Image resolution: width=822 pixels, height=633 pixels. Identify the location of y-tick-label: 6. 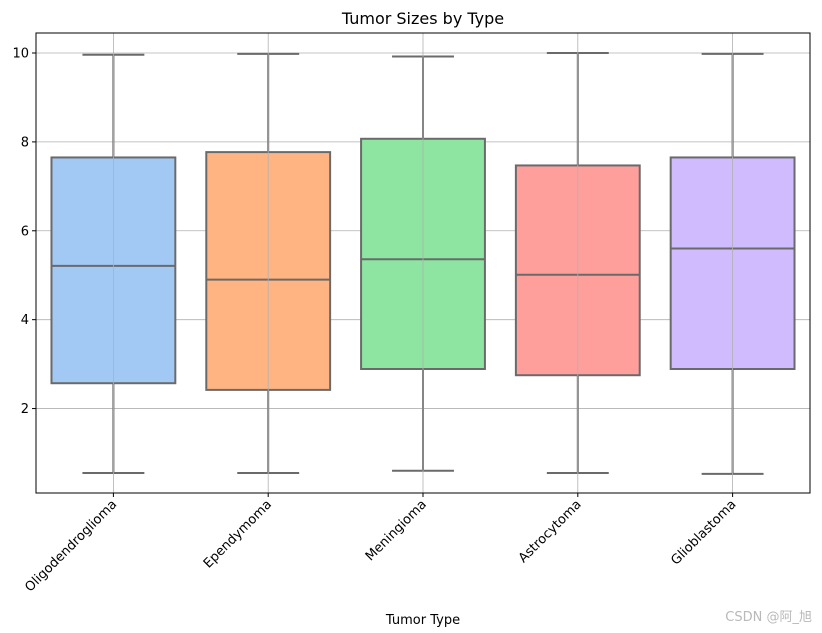
(25, 231).